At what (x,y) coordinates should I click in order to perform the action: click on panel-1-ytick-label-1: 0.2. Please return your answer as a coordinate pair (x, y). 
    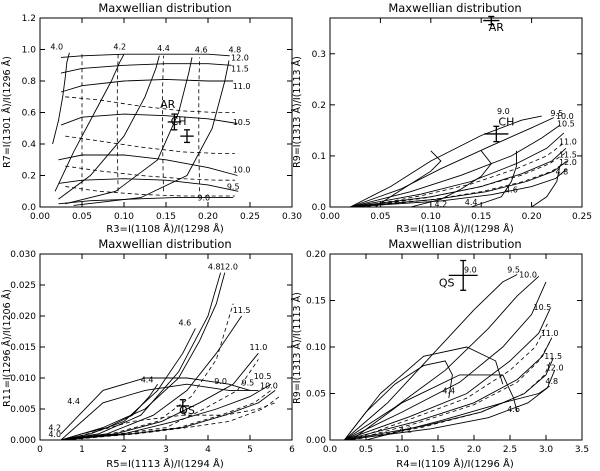
    Looking at the image, I should click on (29, 177).